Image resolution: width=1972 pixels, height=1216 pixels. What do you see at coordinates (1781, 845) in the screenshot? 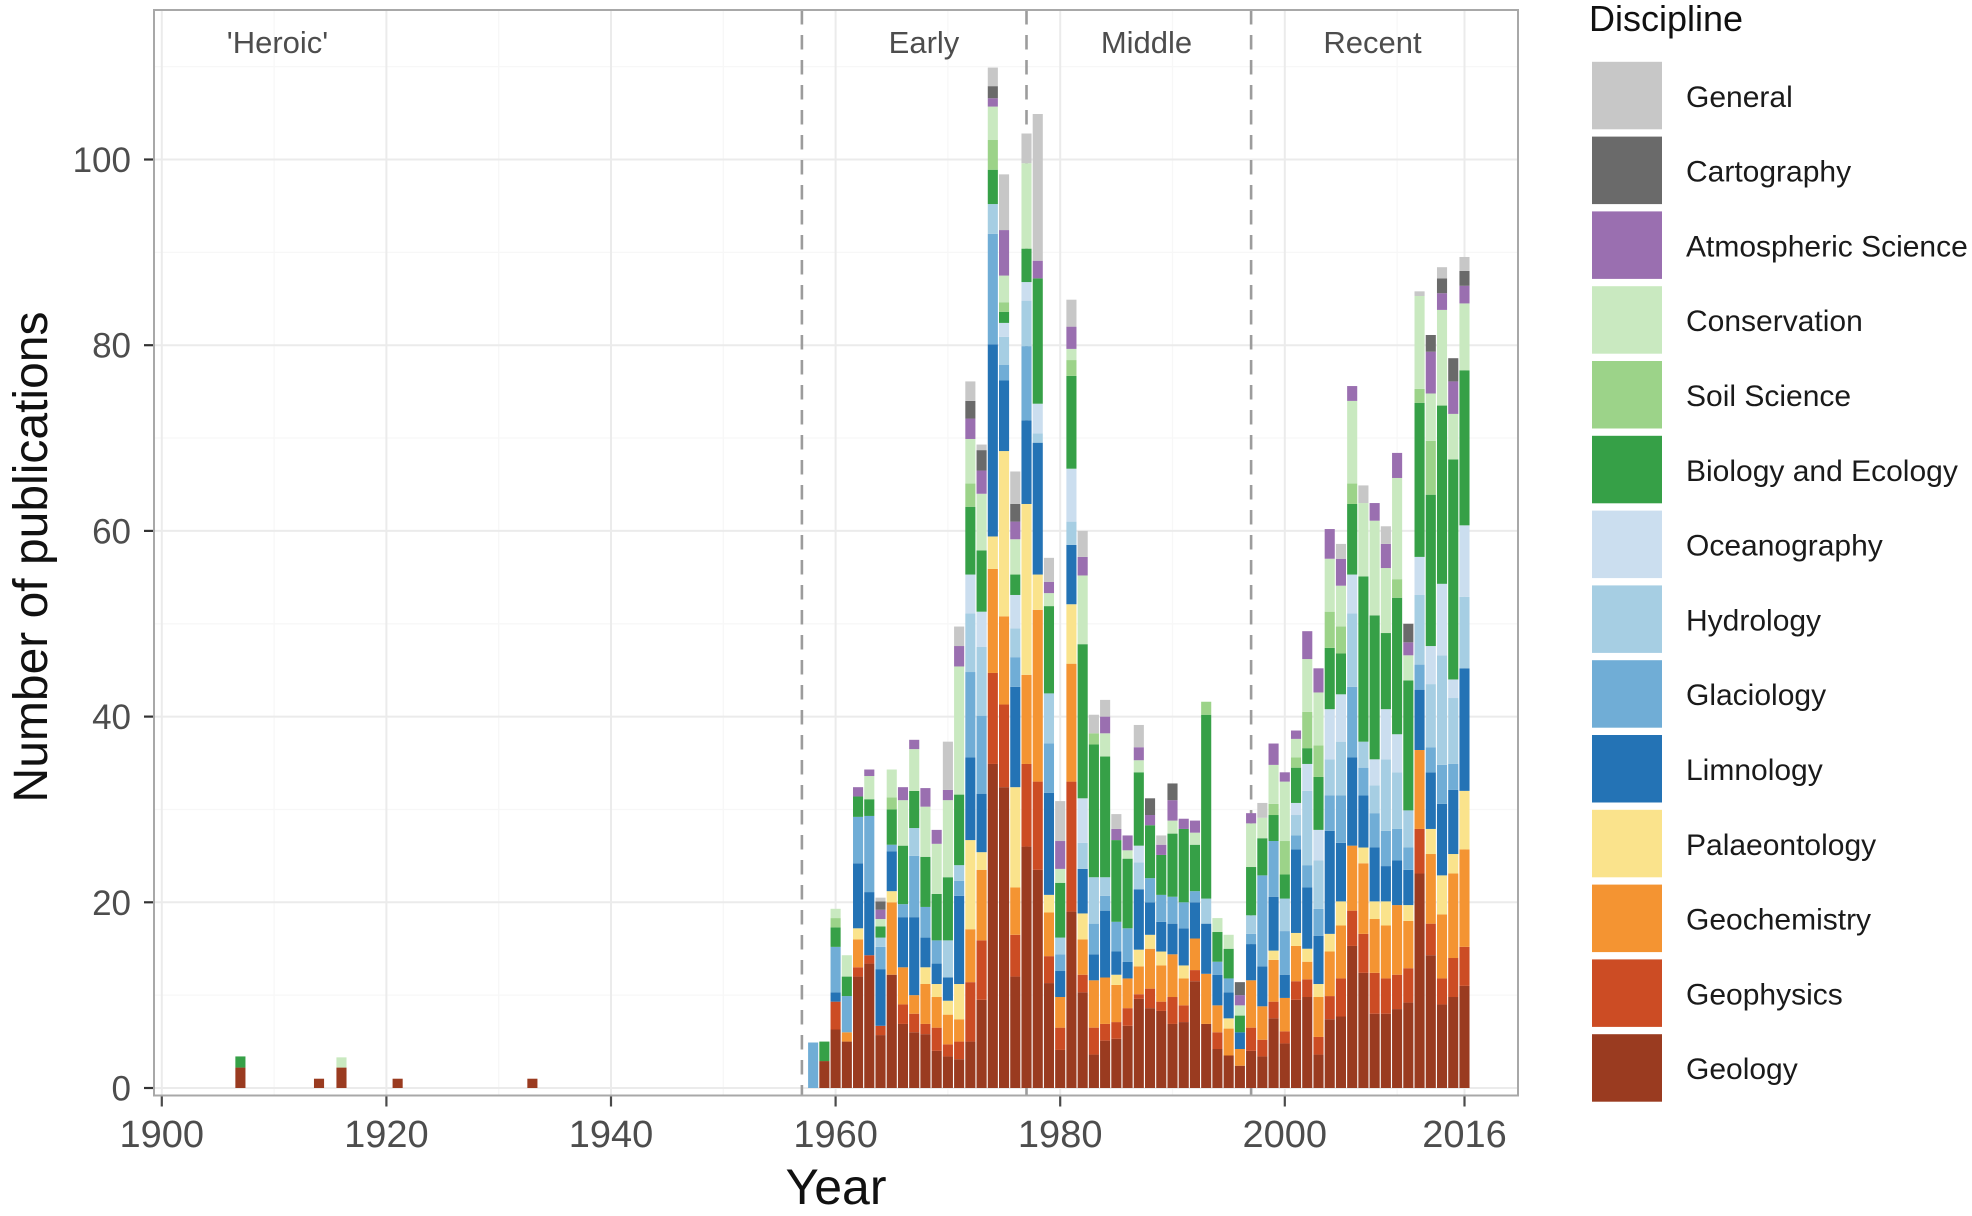
I see `svg-text: Palaeontology` at bounding box center [1781, 845].